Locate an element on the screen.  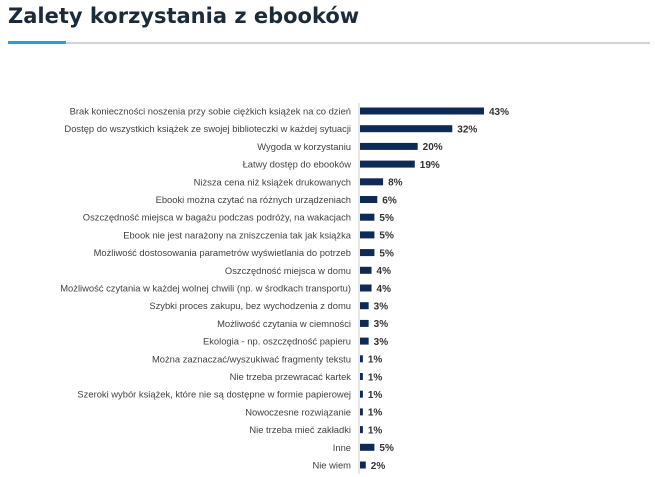
value-label: 6% is located at coordinates (389, 200).